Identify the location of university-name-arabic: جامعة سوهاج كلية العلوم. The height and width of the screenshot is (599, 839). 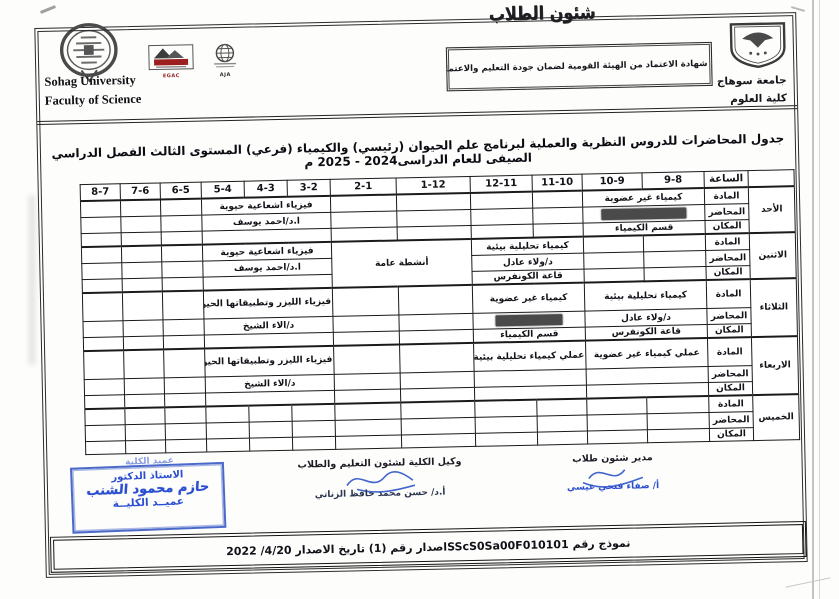
(752, 90).